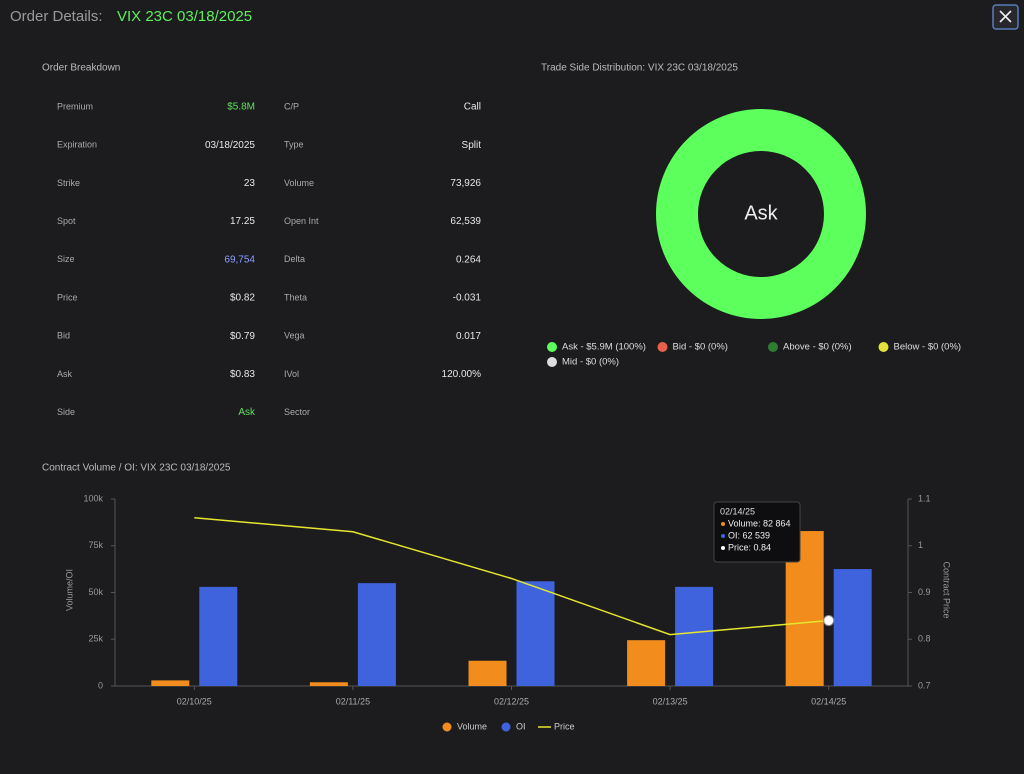 This screenshot has height=774, width=1024. Describe the element at coordinates (472, 726) in the screenshot. I see `legend-label: Volume` at that location.